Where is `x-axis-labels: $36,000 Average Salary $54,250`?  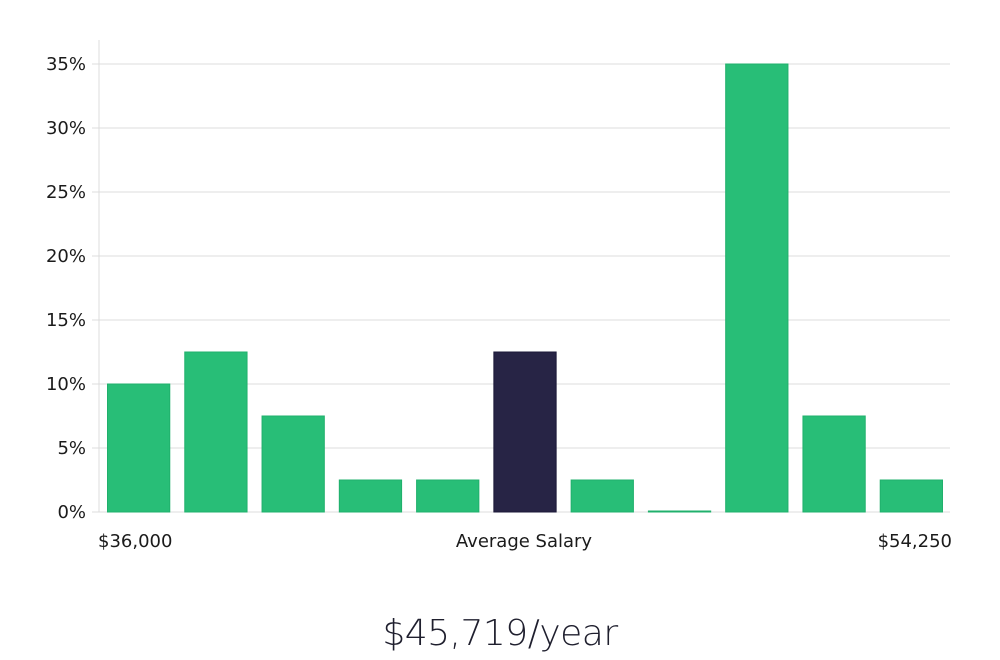
x-axis-labels: $36,000 Average Salary $54,250 is located at coordinates (525, 541).